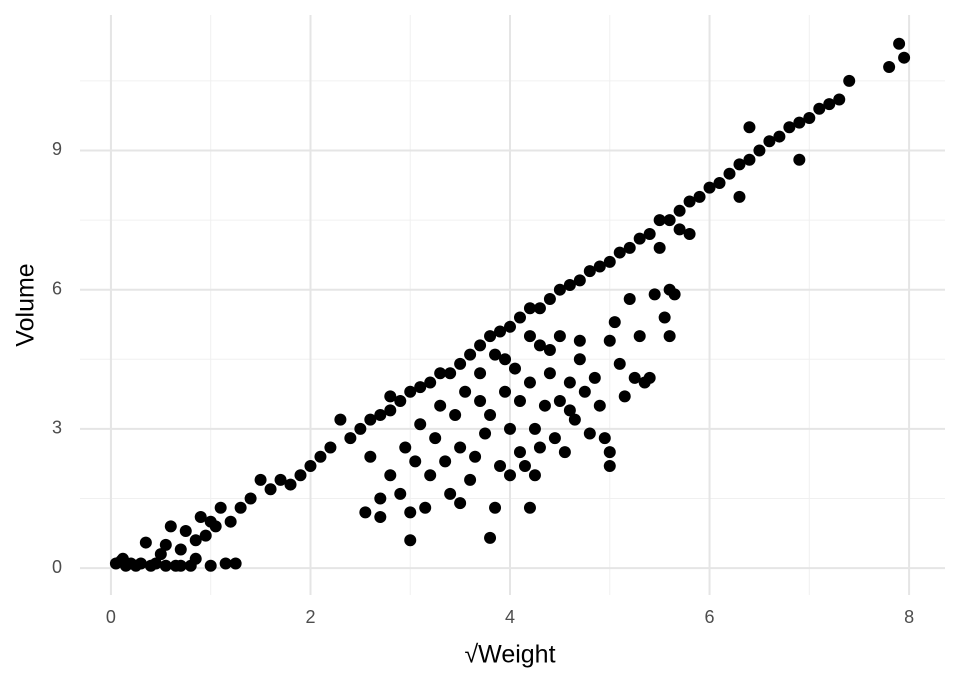 Image resolution: width=960 pixels, height=691 pixels. Describe the element at coordinates (510, 617) in the screenshot. I see `x-tick-label: 4` at that location.